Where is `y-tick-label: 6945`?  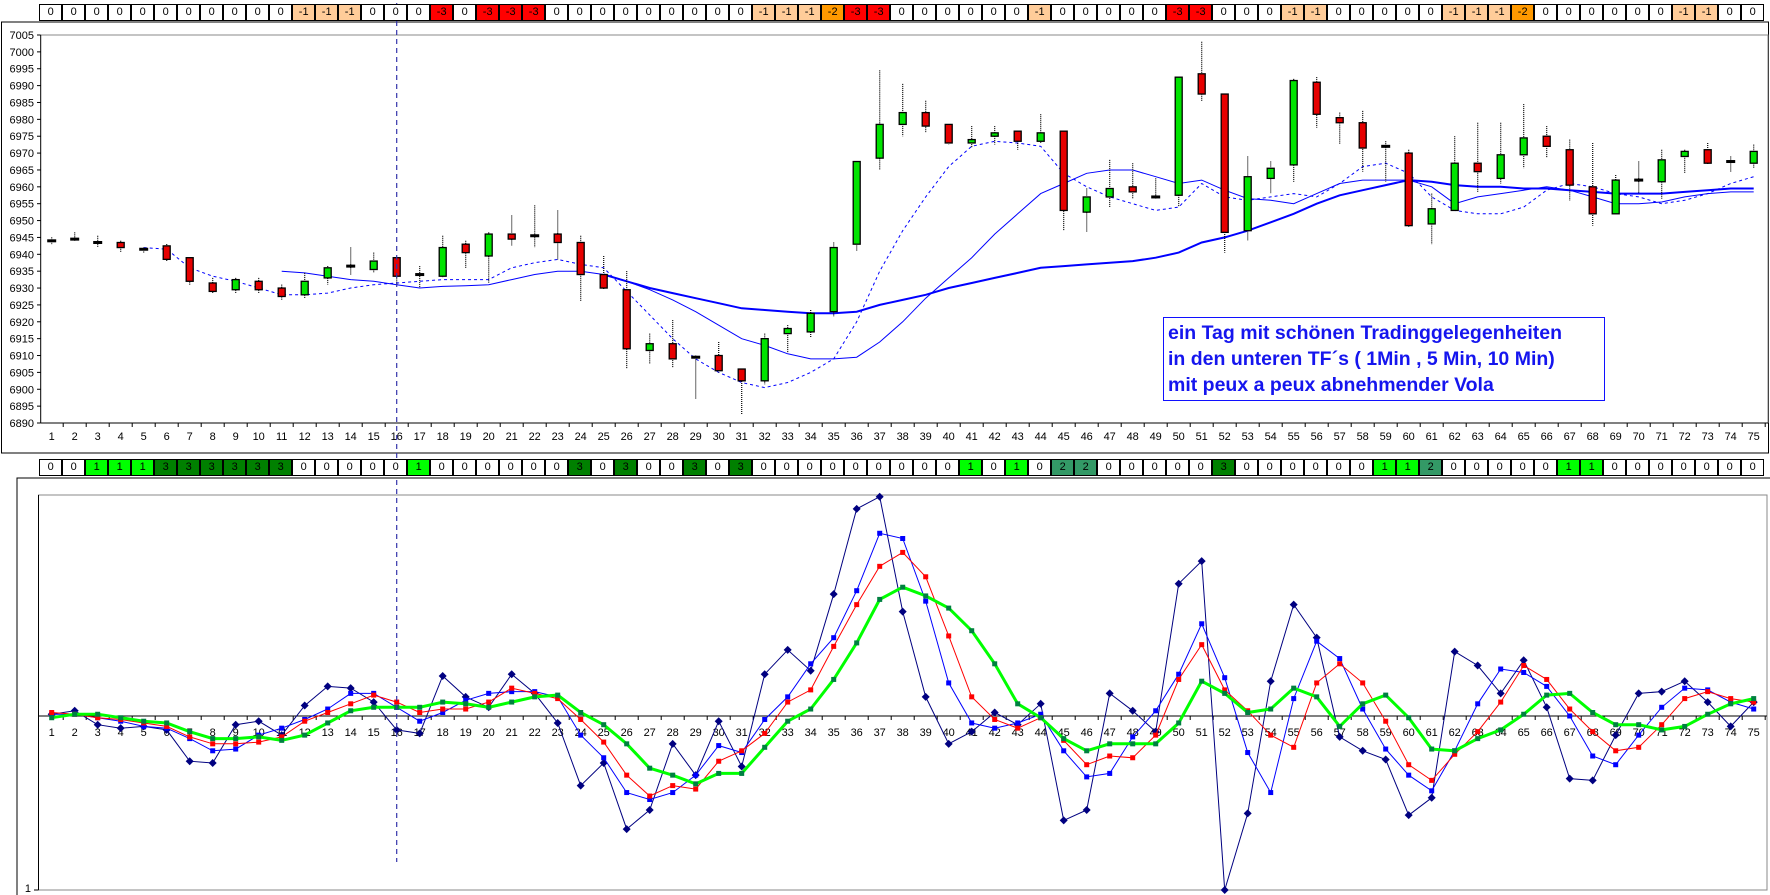 y-tick-label: 6945 is located at coordinates (22, 238).